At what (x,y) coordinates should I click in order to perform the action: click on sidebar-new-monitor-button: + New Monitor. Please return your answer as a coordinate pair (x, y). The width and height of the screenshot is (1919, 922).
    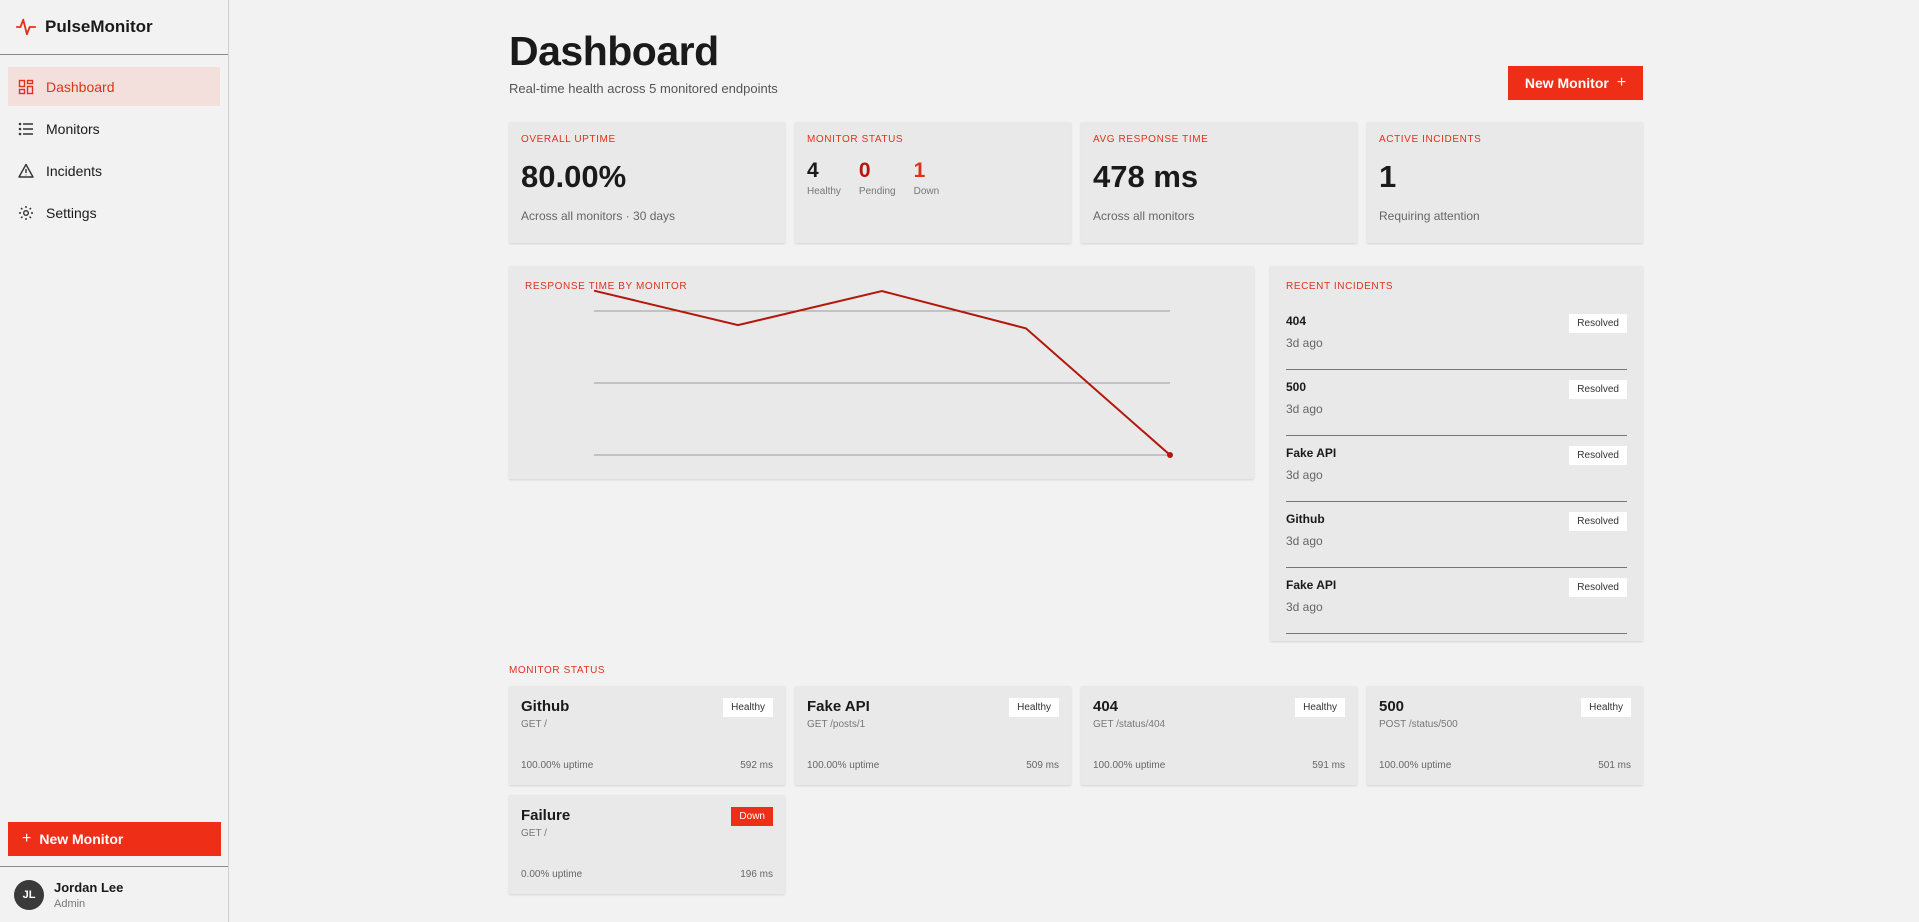
    Looking at the image, I should click on (114, 839).